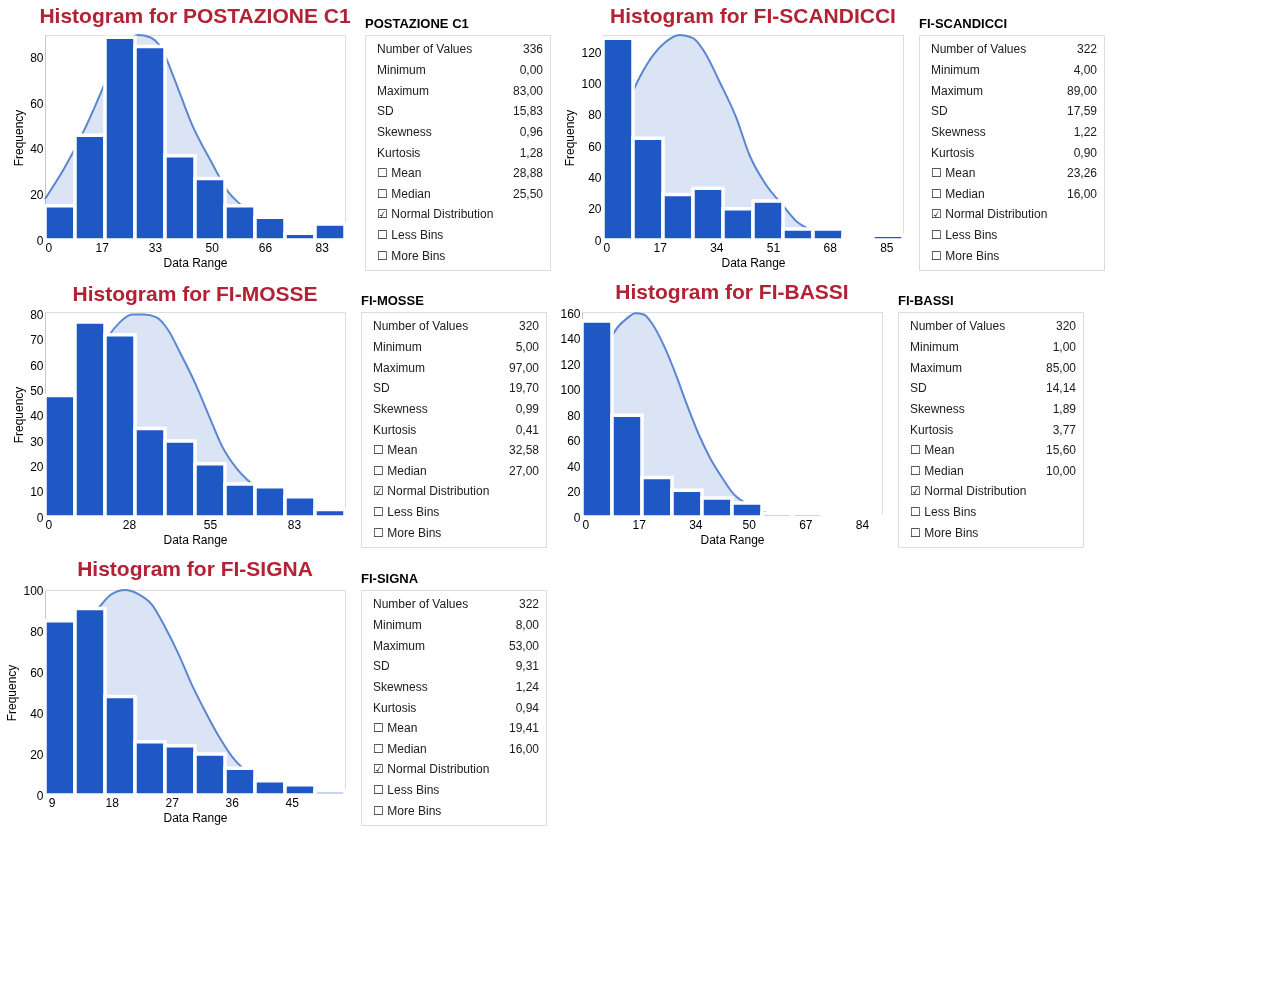 The height and width of the screenshot is (983, 1269). I want to click on x-tick-label: 28, so click(129, 524).